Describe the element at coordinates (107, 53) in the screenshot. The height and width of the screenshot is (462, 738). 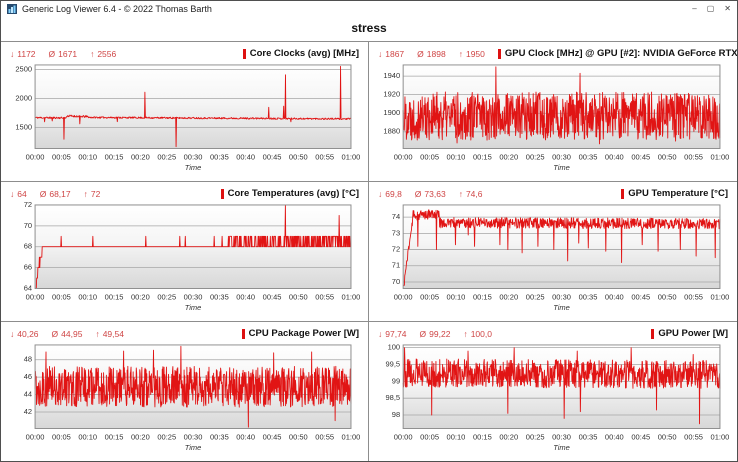
I see `stat-max-value: 2556` at that location.